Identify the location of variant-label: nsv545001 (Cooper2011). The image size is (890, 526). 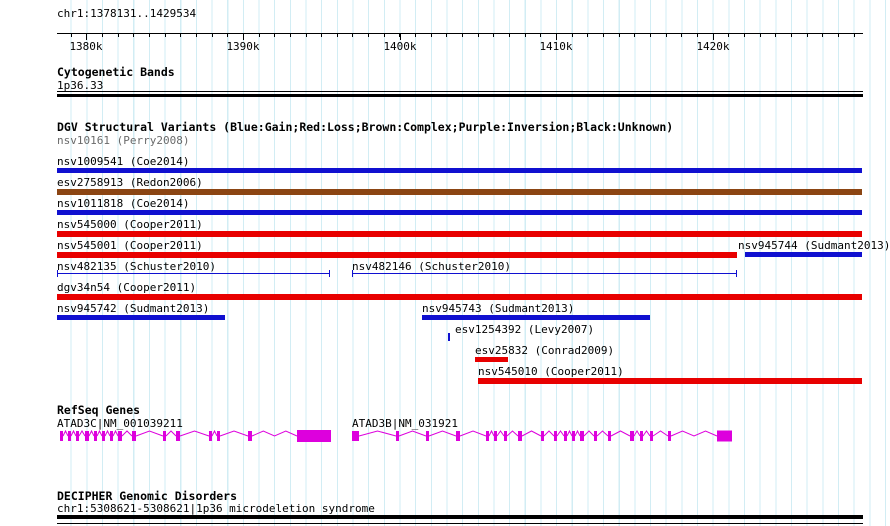
(130, 245).